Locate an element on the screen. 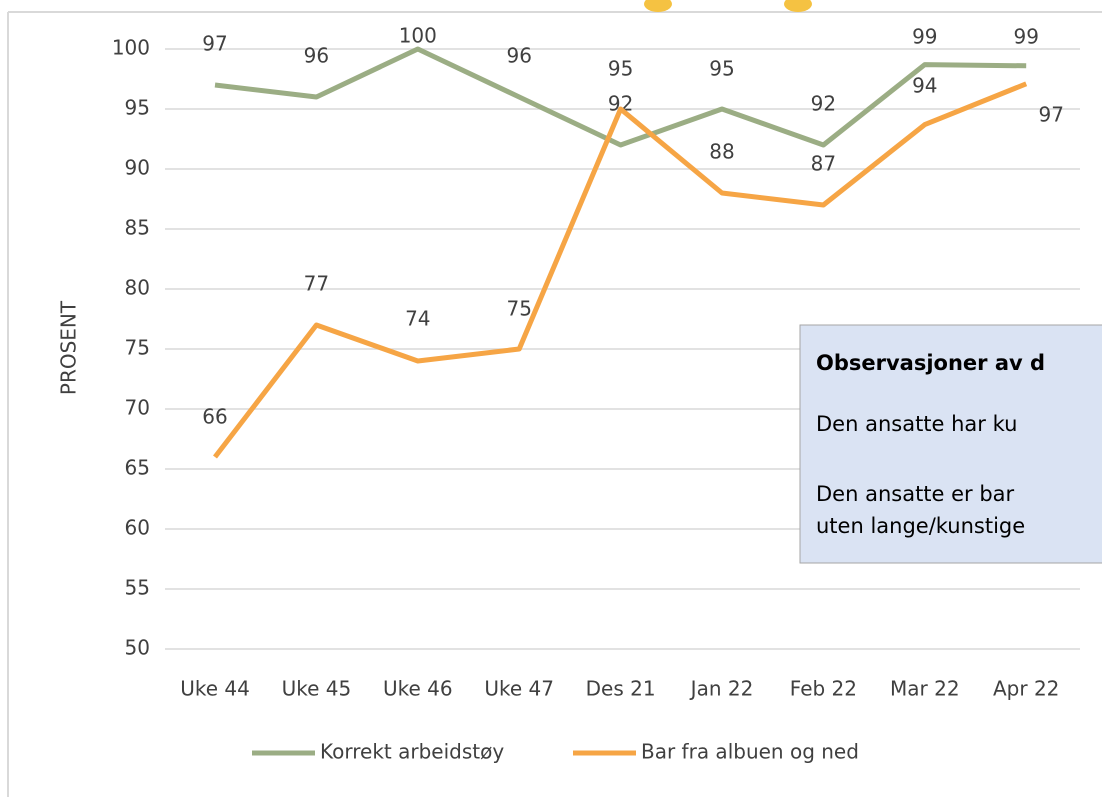  text-box-line: uten lange/kunstige is located at coordinates (920, 526).